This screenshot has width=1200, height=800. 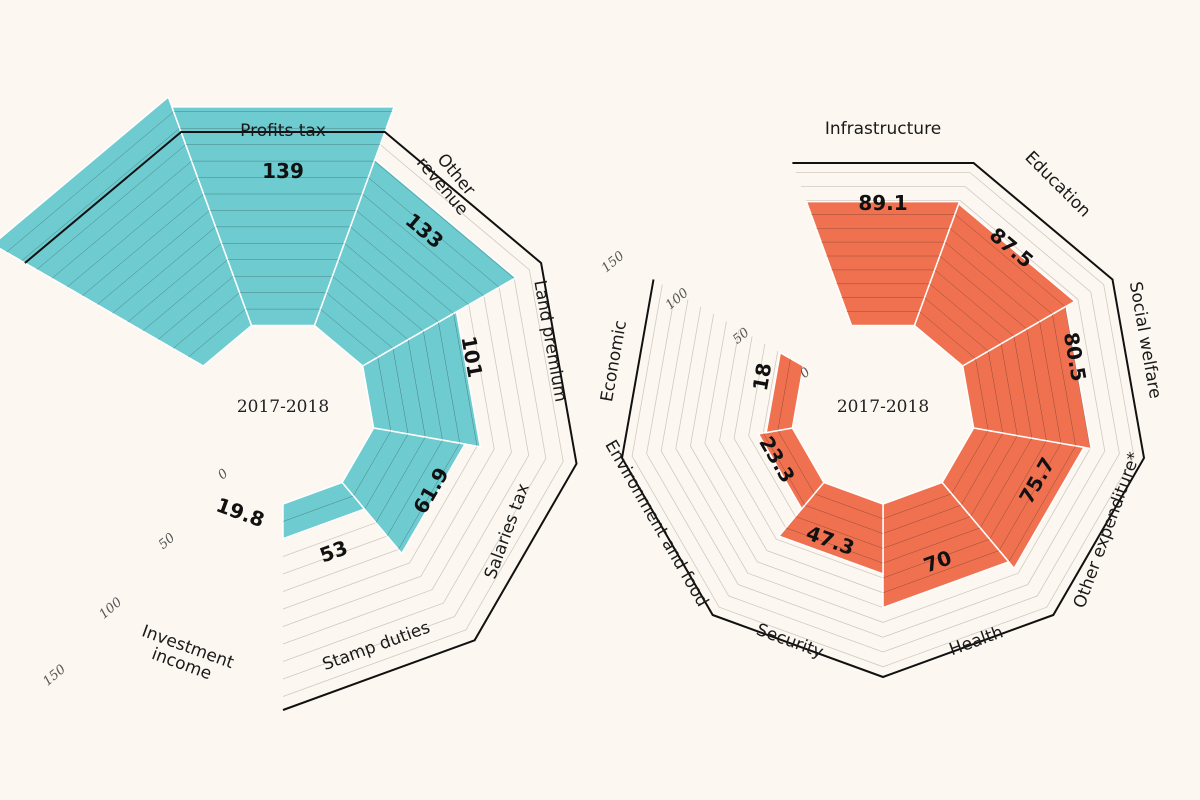 What do you see at coordinates (883, 129) in the screenshot?
I see `expenditure-category-label-infrastructure: Infrastructure` at bounding box center [883, 129].